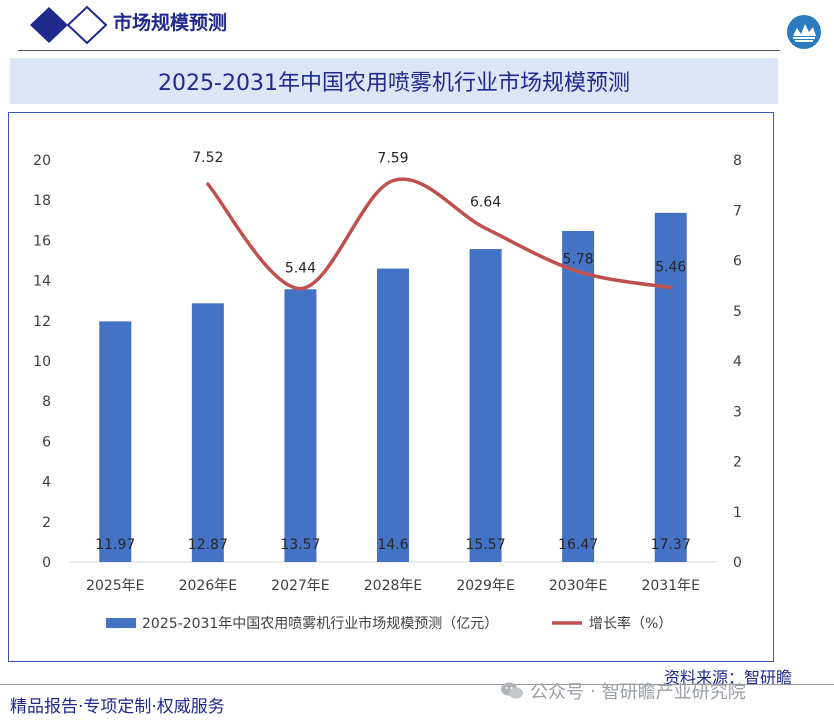 This screenshot has width=834, height=721. I want to click on header: 市场规模预测, so click(417, 28).